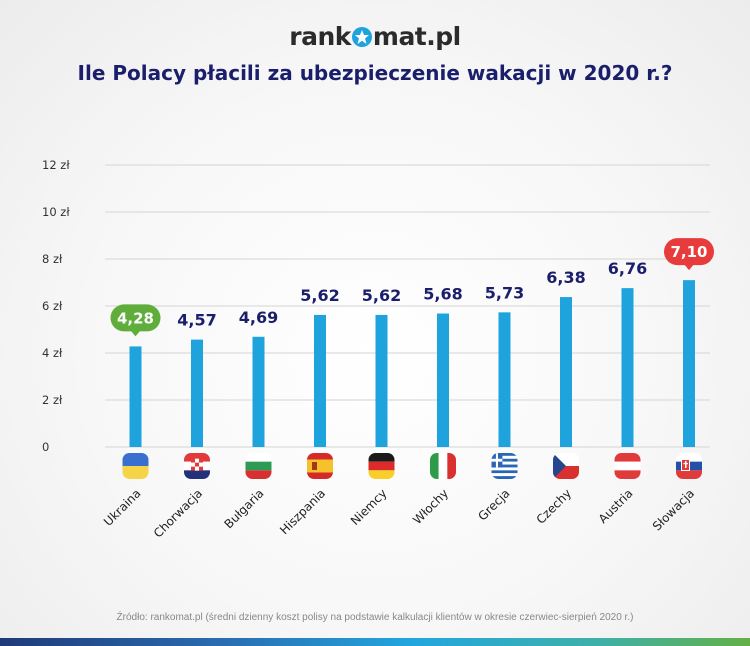 This screenshot has height=646, width=750. I want to click on flag-croatia-icon, so click(197, 466).